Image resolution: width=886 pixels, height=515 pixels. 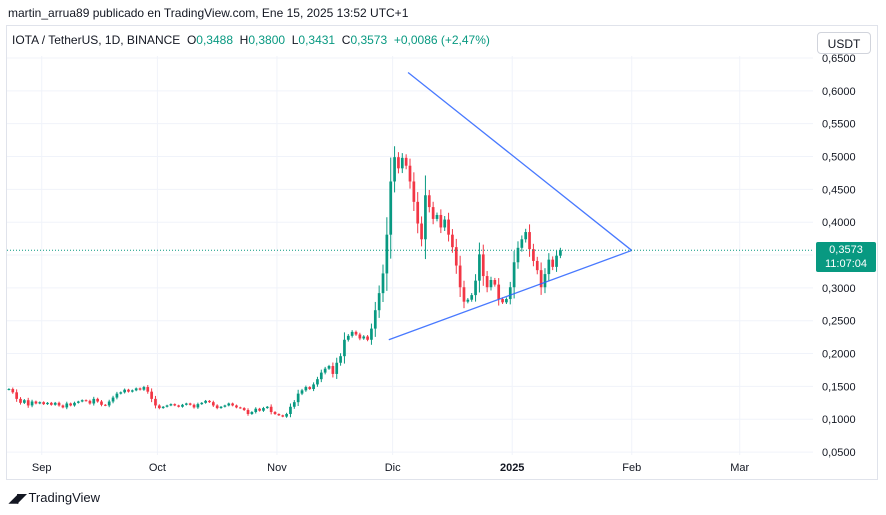 What do you see at coordinates (267, 40) in the screenshot?
I see `high-value: 0,3800` at bounding box center [267, 40].